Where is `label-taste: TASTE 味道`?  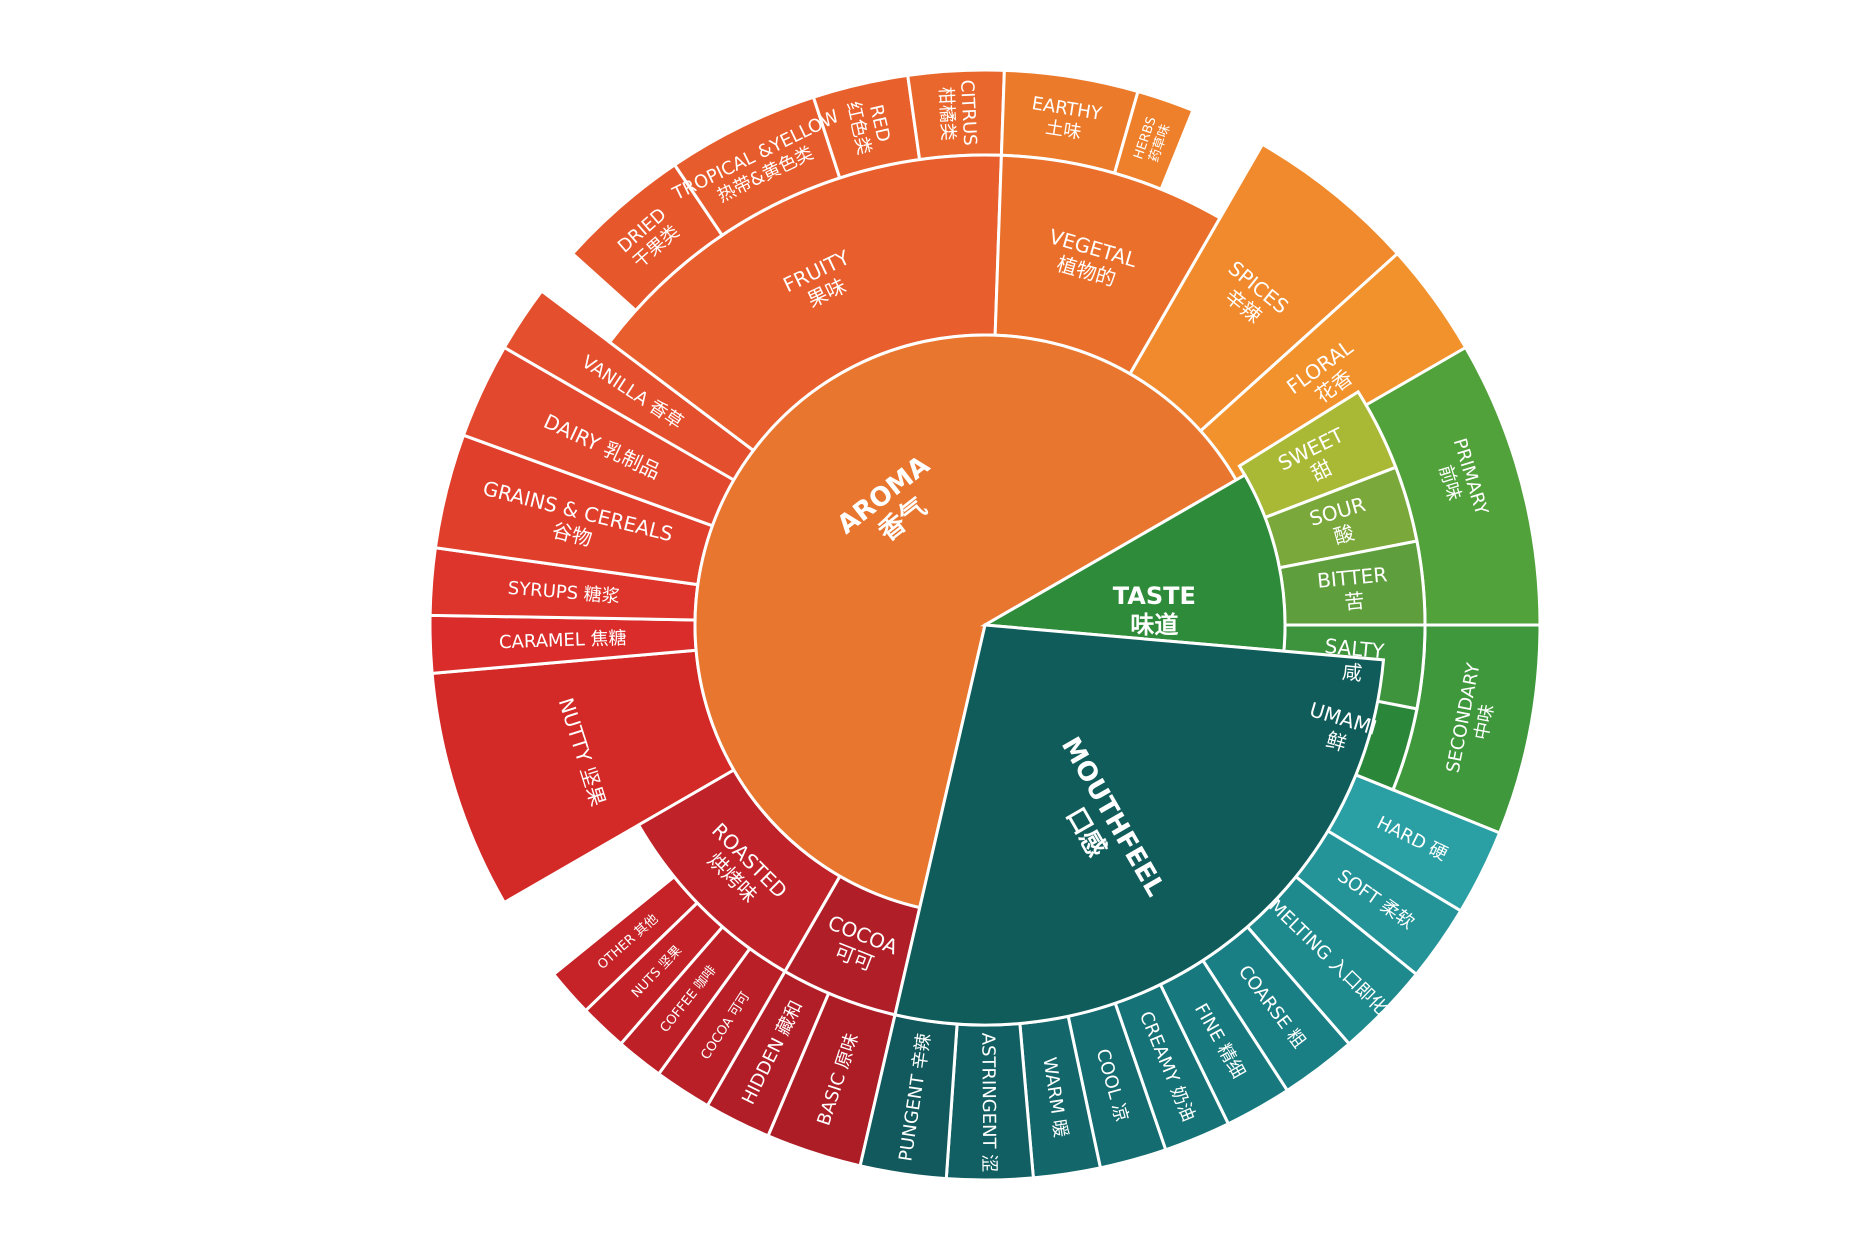 label-taste: TASTE 味道 is located at coordinates (1154, 610).